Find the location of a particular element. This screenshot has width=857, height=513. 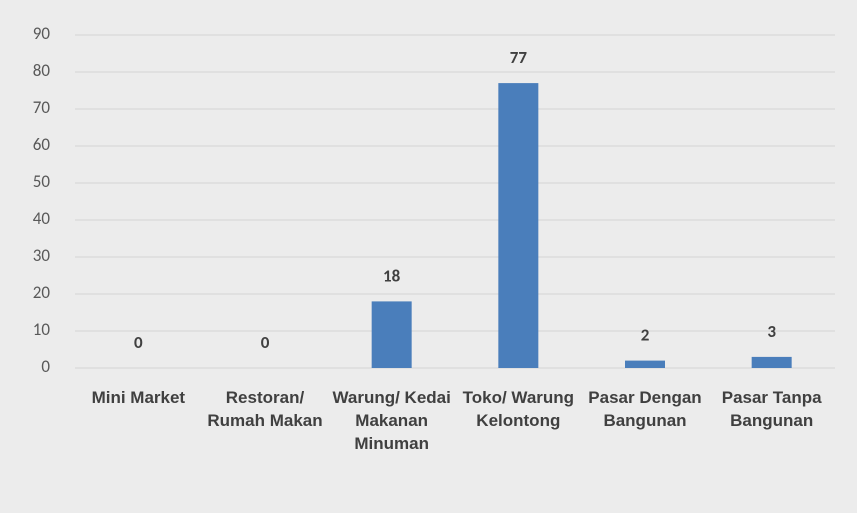

value-label: 3 is located at coordinates (771, 331).